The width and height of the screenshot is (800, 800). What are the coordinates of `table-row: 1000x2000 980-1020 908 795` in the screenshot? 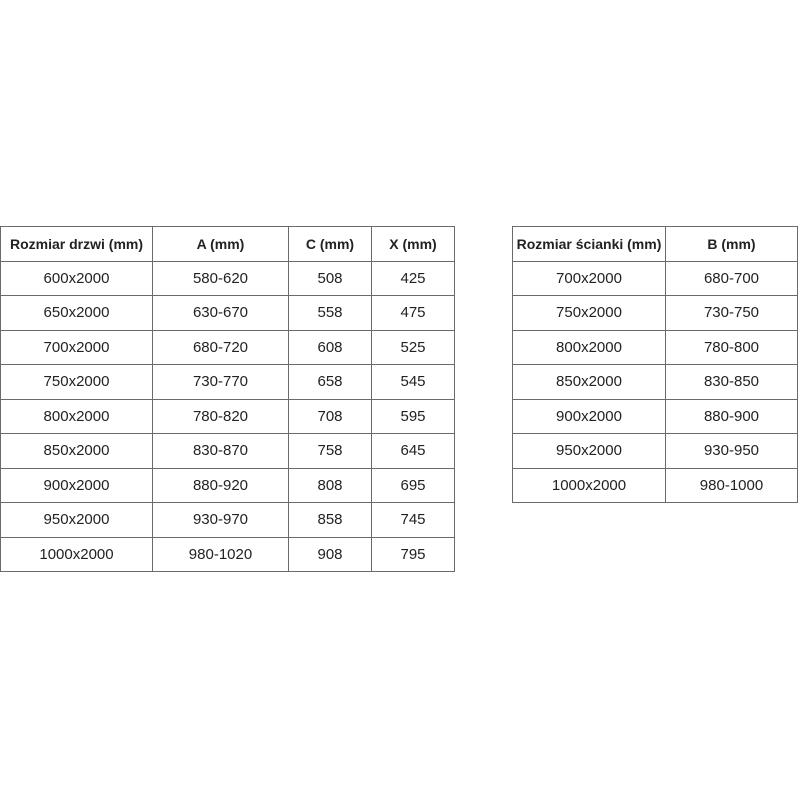 It's located at (227, 554).